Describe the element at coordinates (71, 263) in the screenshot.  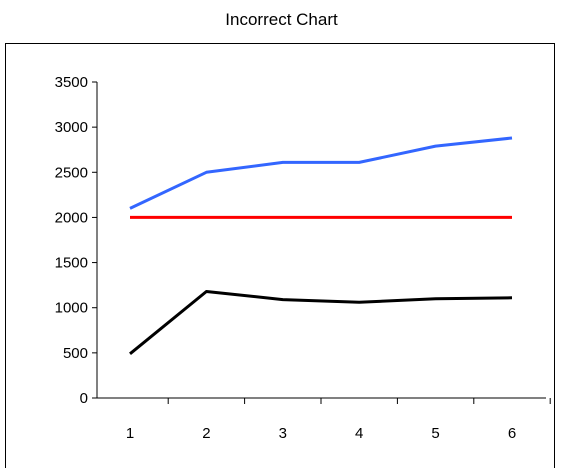
I see `y-tick-label: 1500` at that location.